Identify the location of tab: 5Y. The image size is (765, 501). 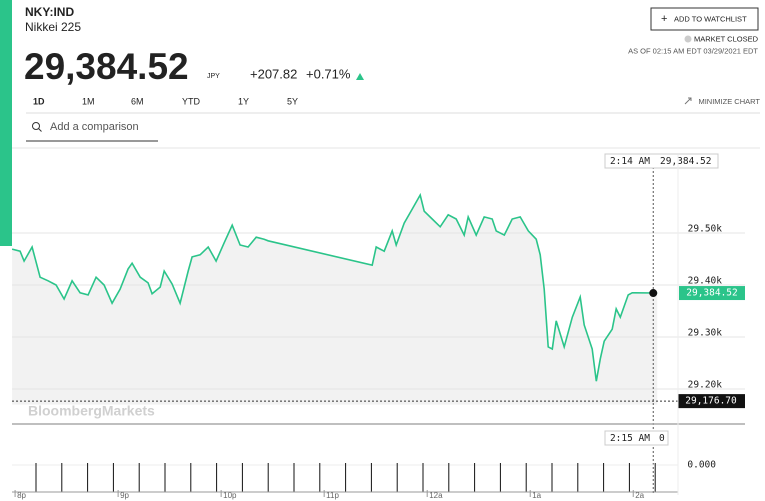
(292, 101).